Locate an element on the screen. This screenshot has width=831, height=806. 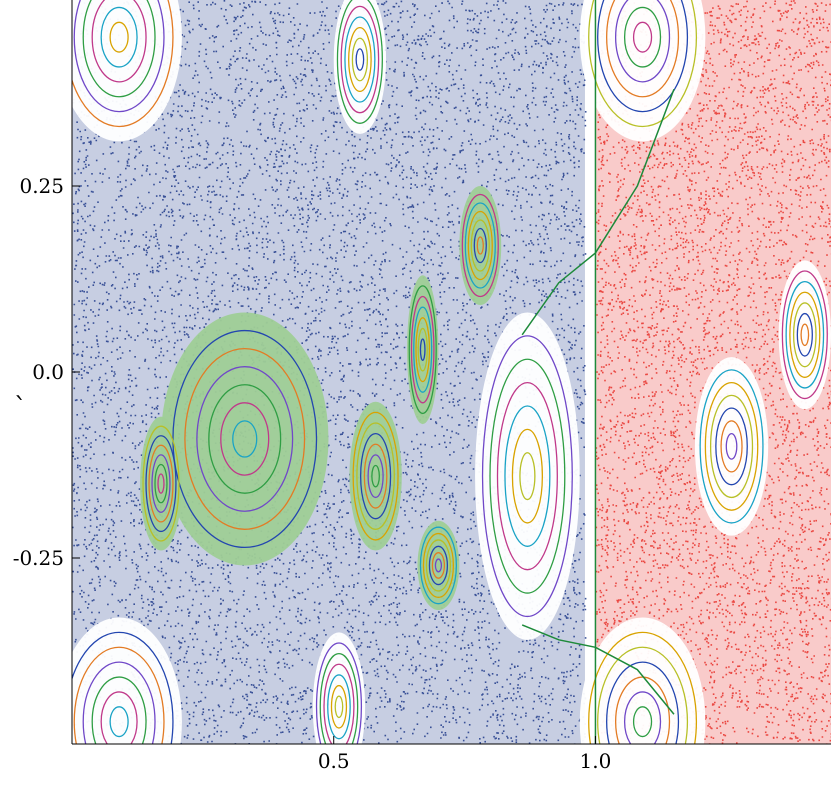
y-tick-label-1: 0.0 is located at coordinates (48, 372).